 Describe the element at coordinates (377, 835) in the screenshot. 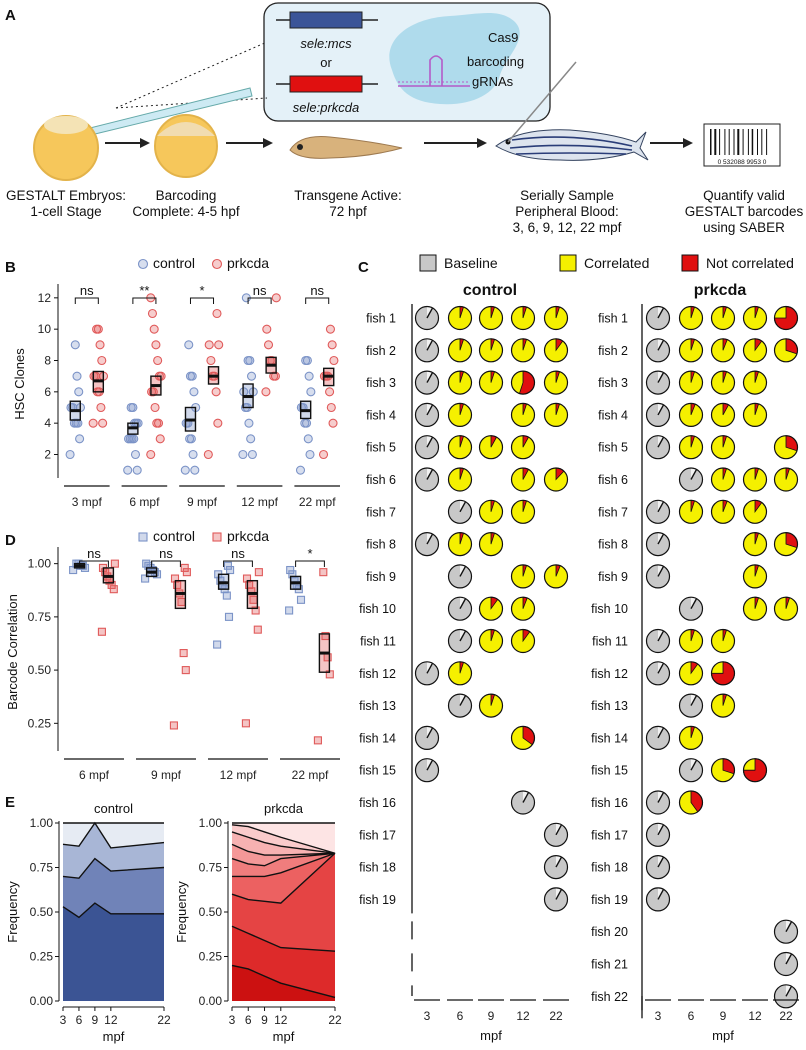

I see `fish-label: fish 17` at that location.